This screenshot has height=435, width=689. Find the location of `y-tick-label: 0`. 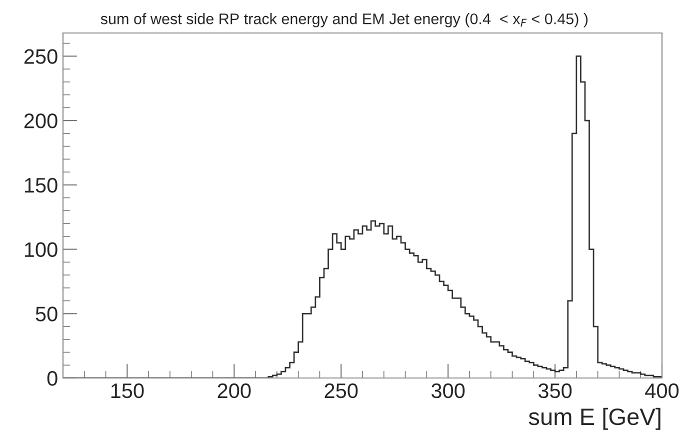

y-tick-label: 0 is located at coordinates (52, 378).